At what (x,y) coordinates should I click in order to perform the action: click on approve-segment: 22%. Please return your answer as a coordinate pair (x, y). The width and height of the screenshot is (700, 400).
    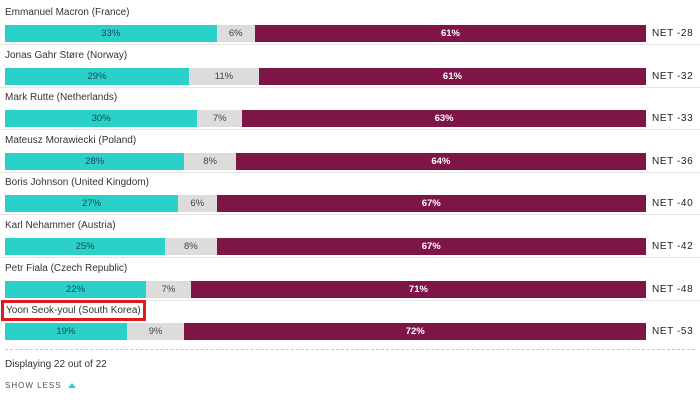
    Looking at the image, I should click on (76, 289).